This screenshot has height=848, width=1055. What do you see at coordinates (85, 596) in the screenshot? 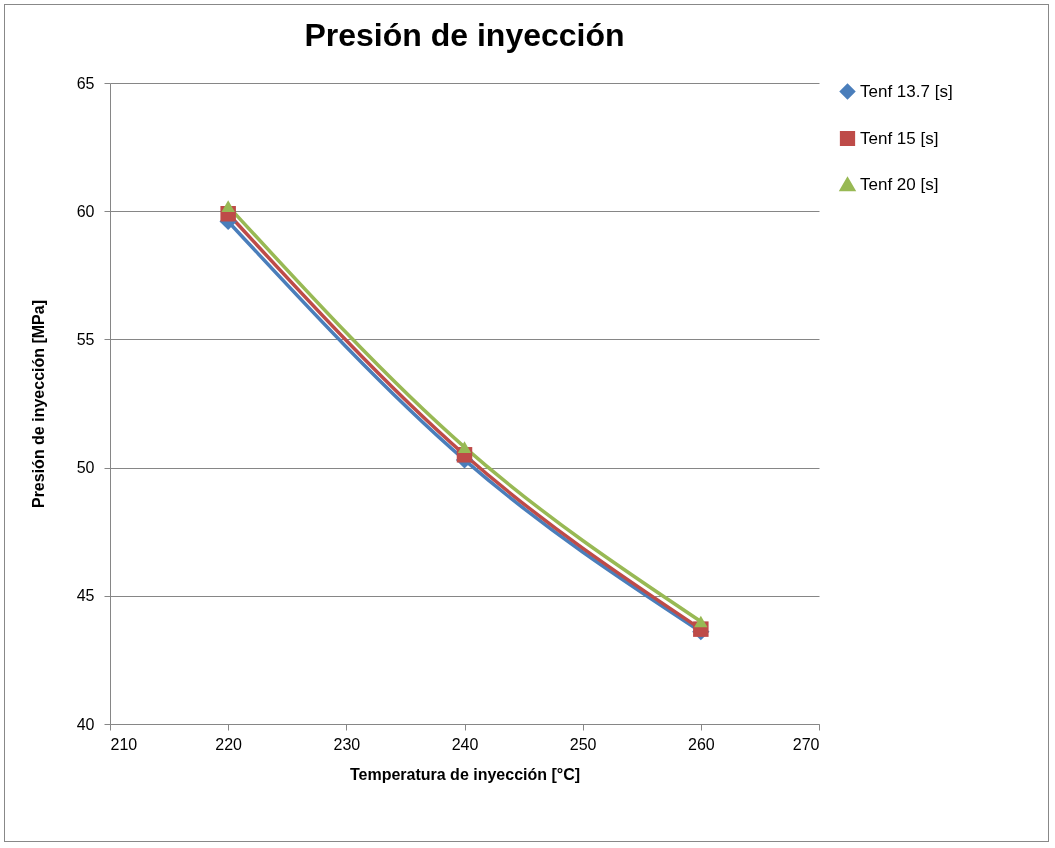
I see `y-tick-label: 45` at bounding box center [85, 596].